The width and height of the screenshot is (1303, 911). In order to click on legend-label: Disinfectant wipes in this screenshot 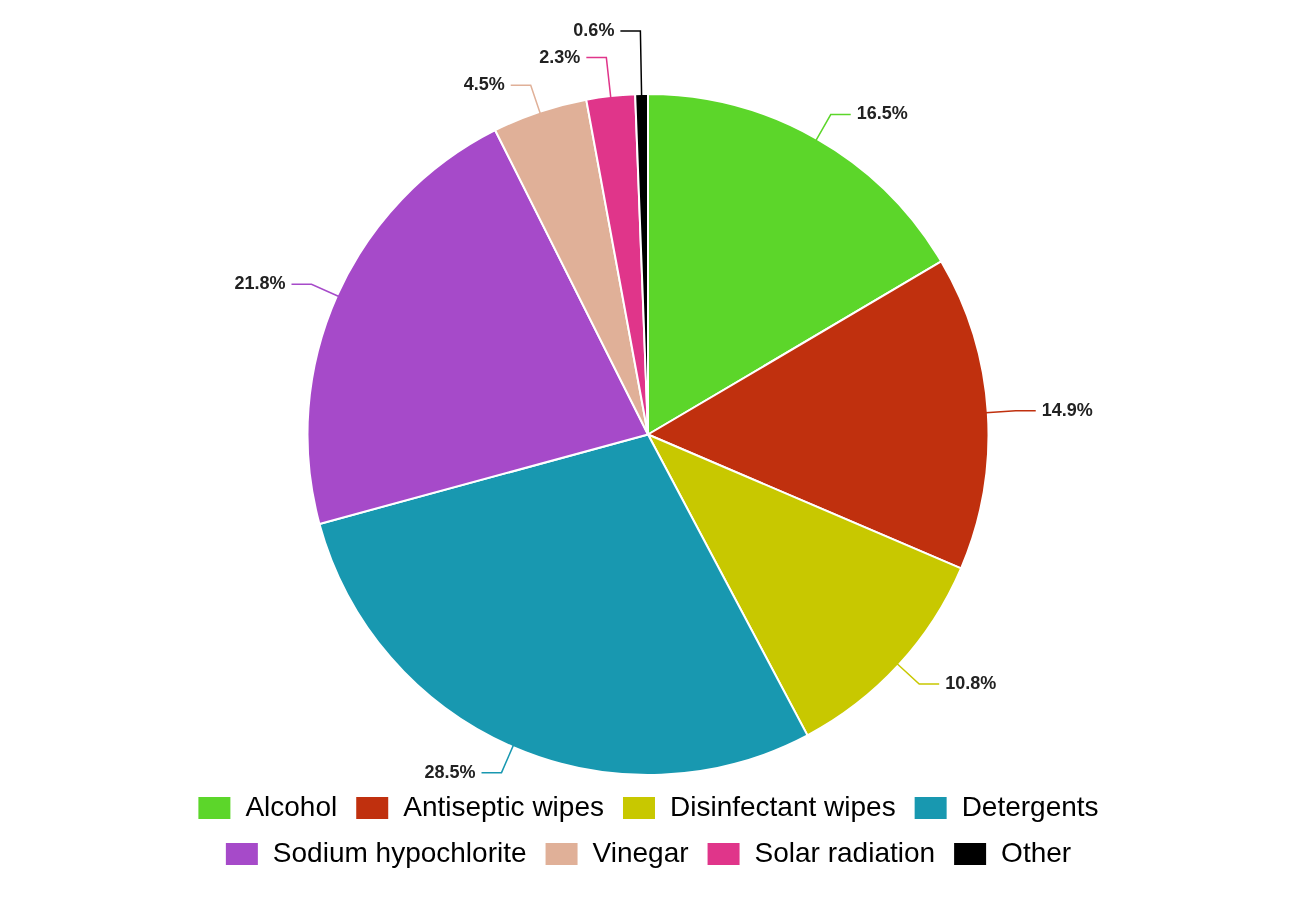, I will do `click(782, 806)`.